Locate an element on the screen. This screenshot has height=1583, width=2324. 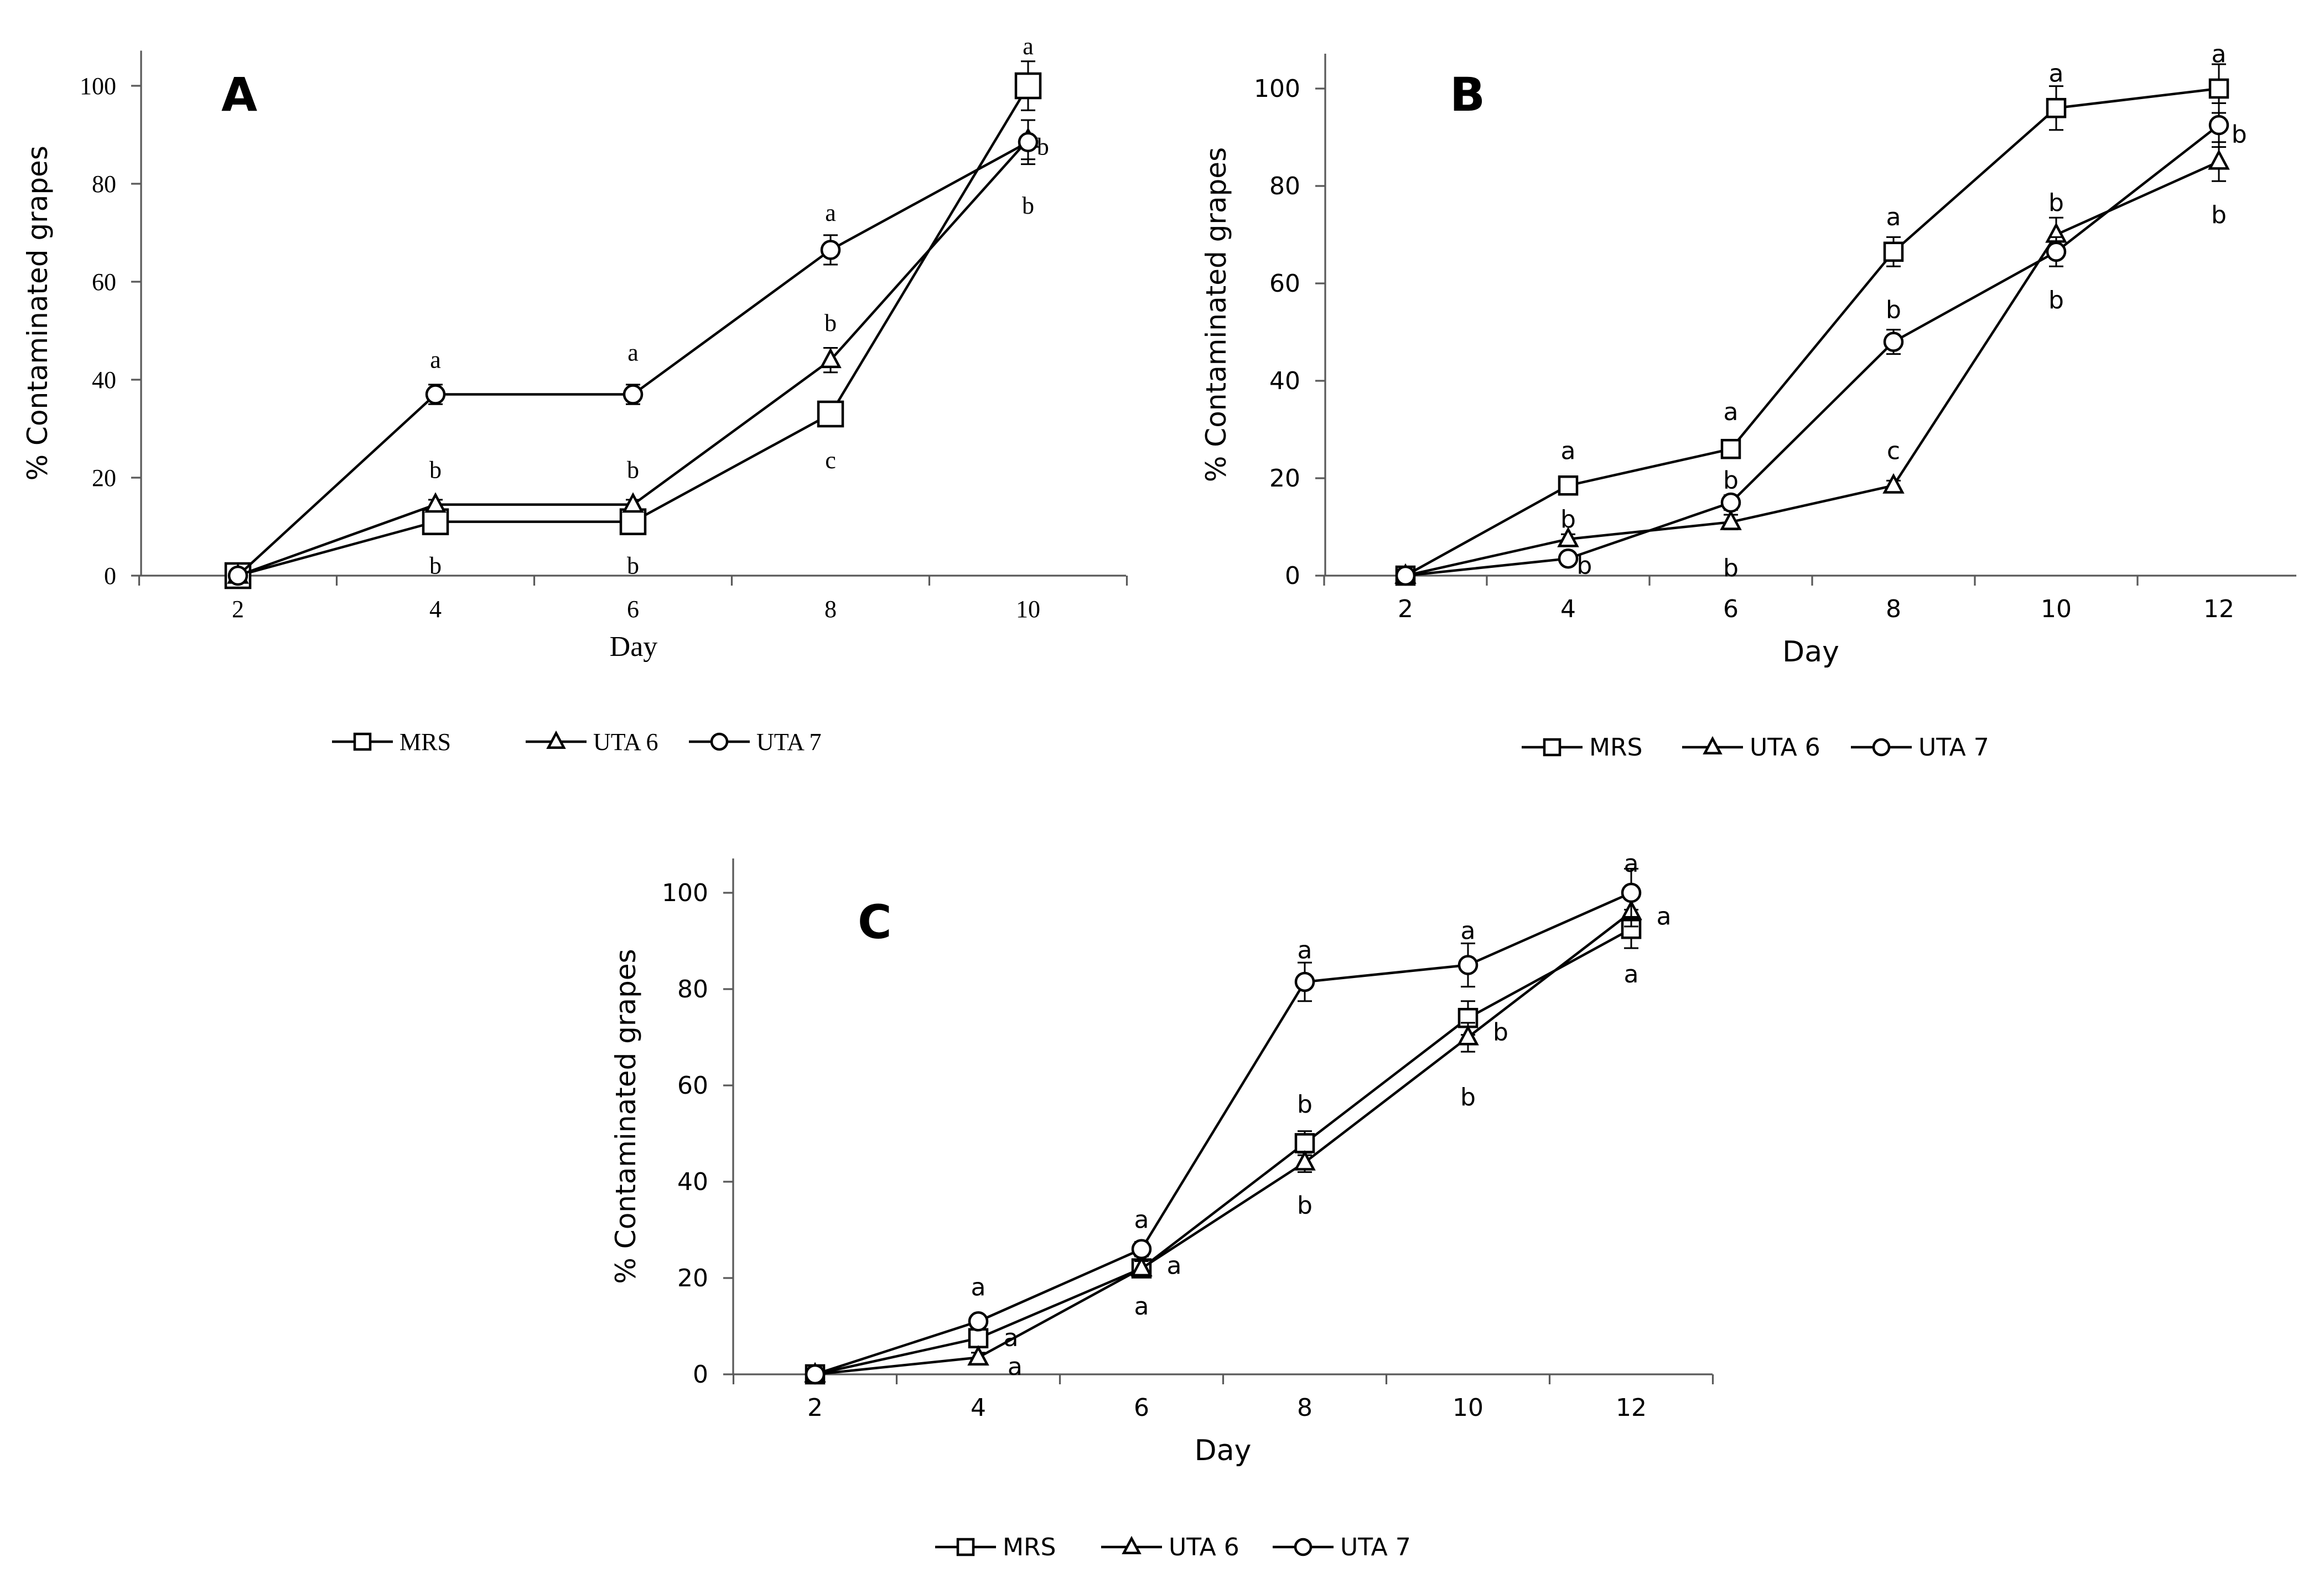
panel-label: B is located at coordinates (1467, 95).